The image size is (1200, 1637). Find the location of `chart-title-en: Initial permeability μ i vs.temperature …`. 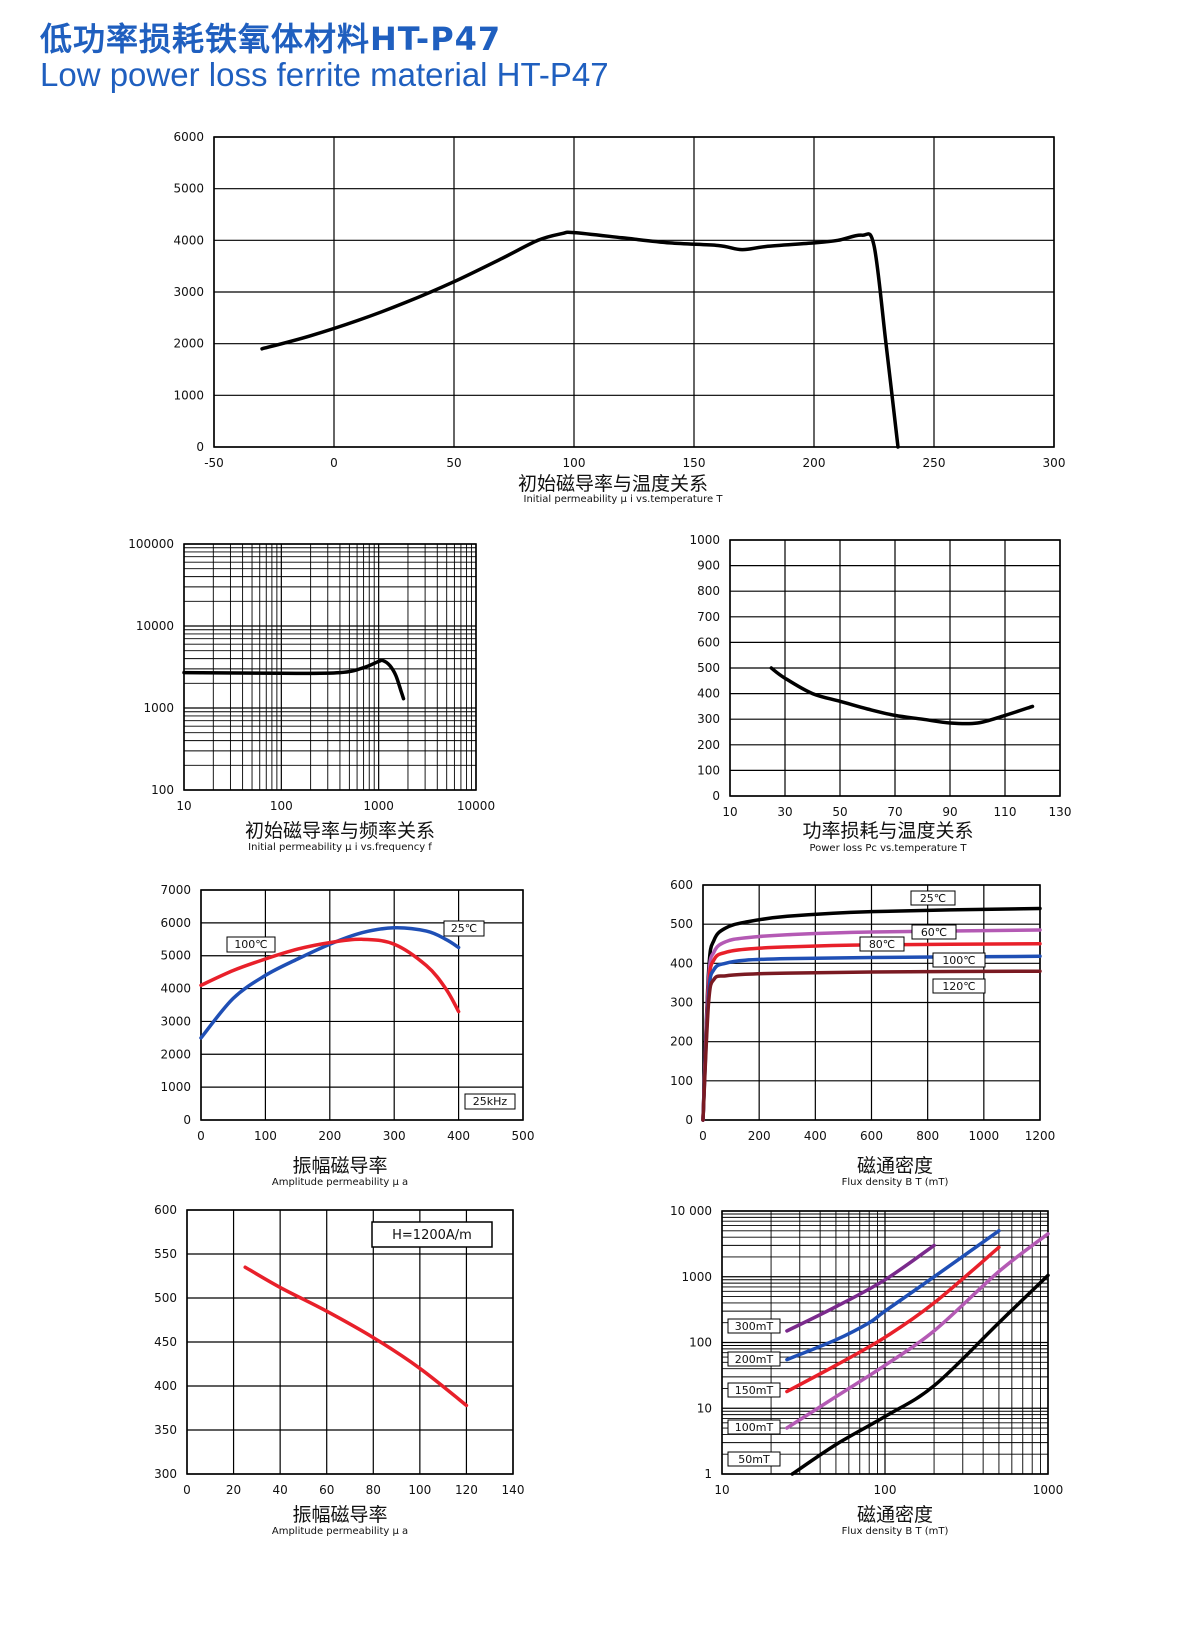

chart-title-en: Initial permeability μ i vs.temperature … is located at coordinates (624, 499).